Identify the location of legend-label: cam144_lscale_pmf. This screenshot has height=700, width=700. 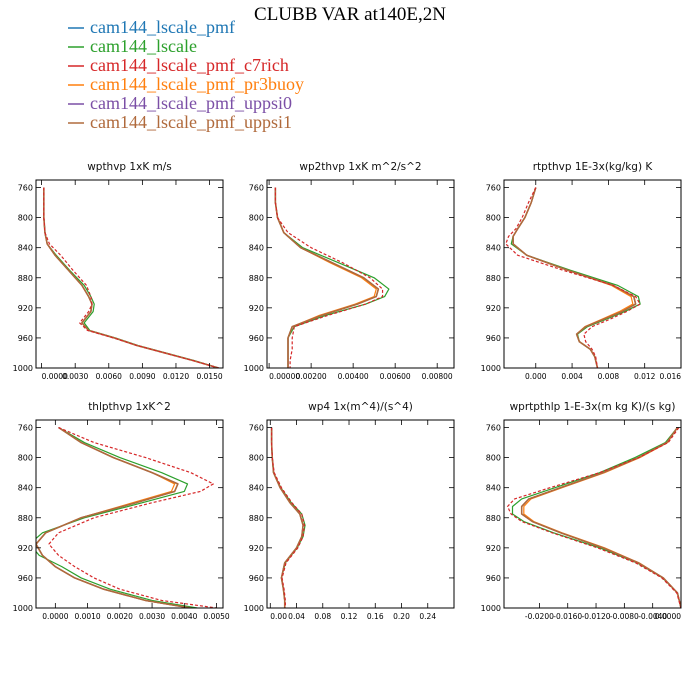
(162, 27).